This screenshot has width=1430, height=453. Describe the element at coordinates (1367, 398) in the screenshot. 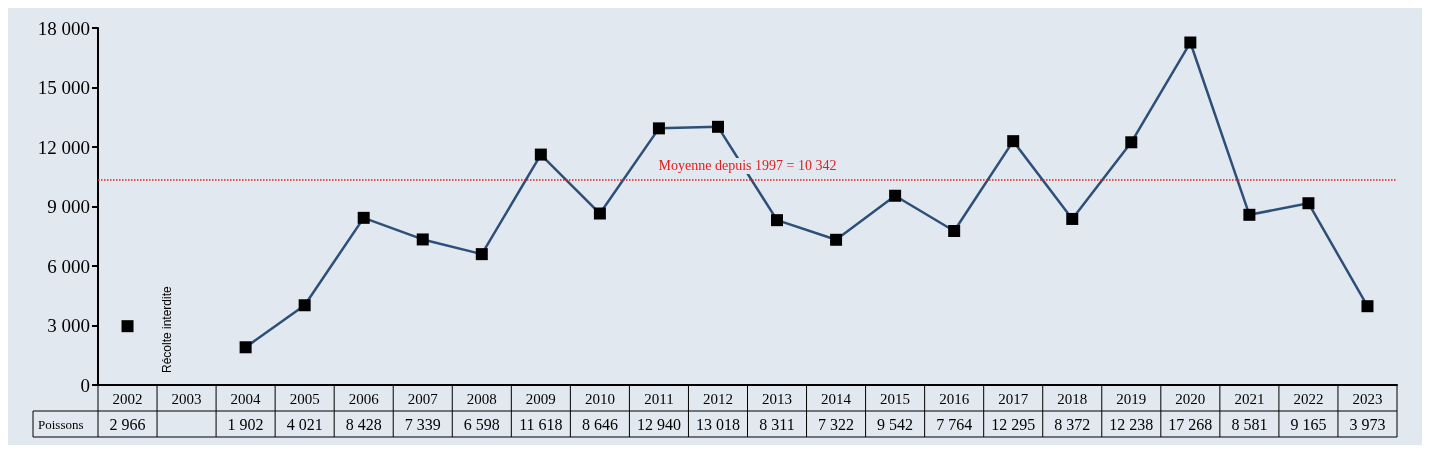

I see `x-tick-label: 2023` at that location.